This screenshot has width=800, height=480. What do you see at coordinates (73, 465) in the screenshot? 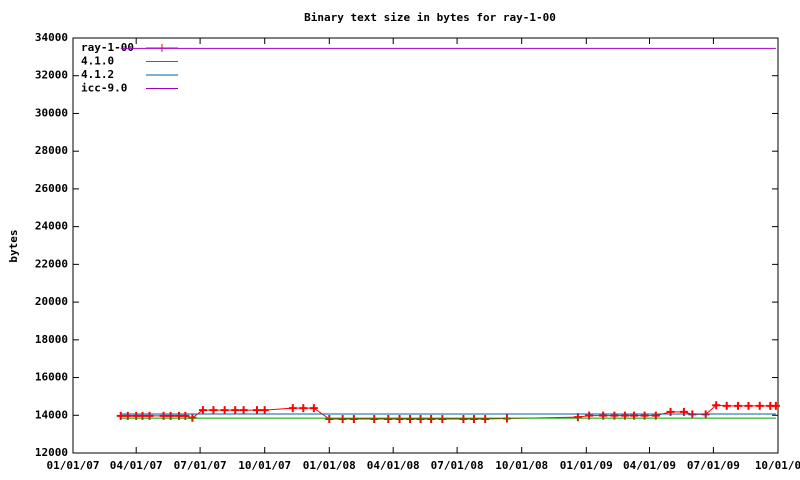
I see `x-tick-label: 01/01/07` at bounding box center [73, 465].